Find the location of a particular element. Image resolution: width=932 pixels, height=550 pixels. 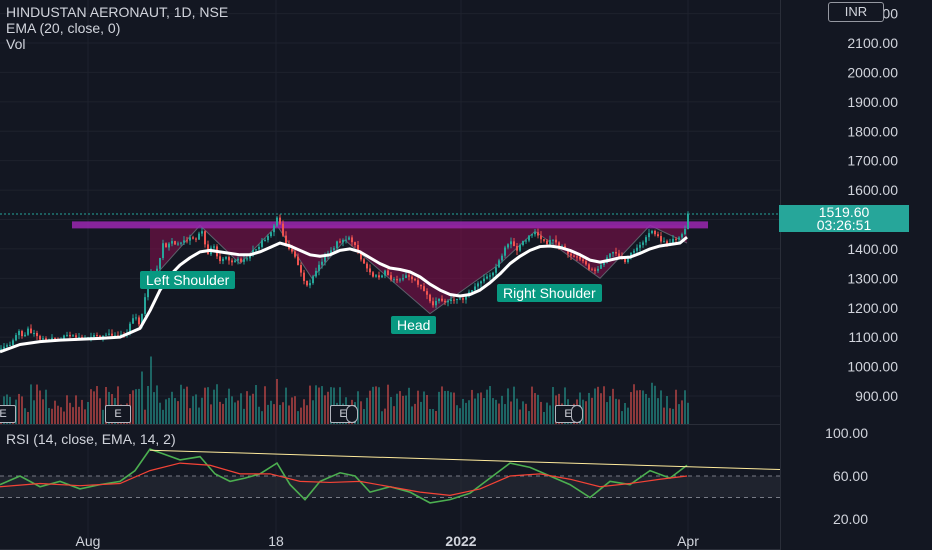

pattern-fill is located at coordinates (418, 269).